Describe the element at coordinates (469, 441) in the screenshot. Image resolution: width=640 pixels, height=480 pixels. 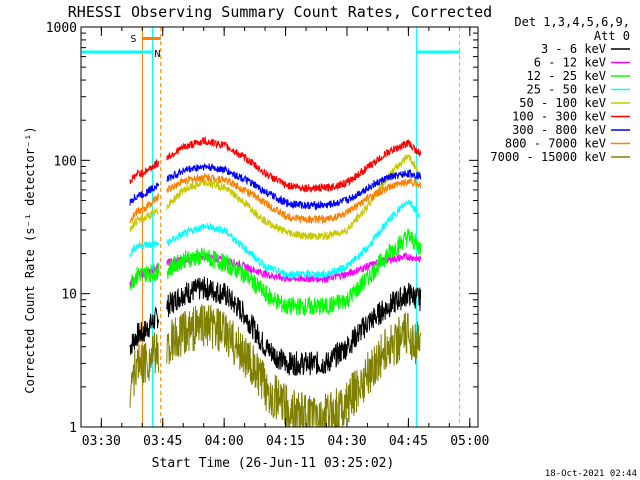
I see `x-tick-label: 05:00` at that location.